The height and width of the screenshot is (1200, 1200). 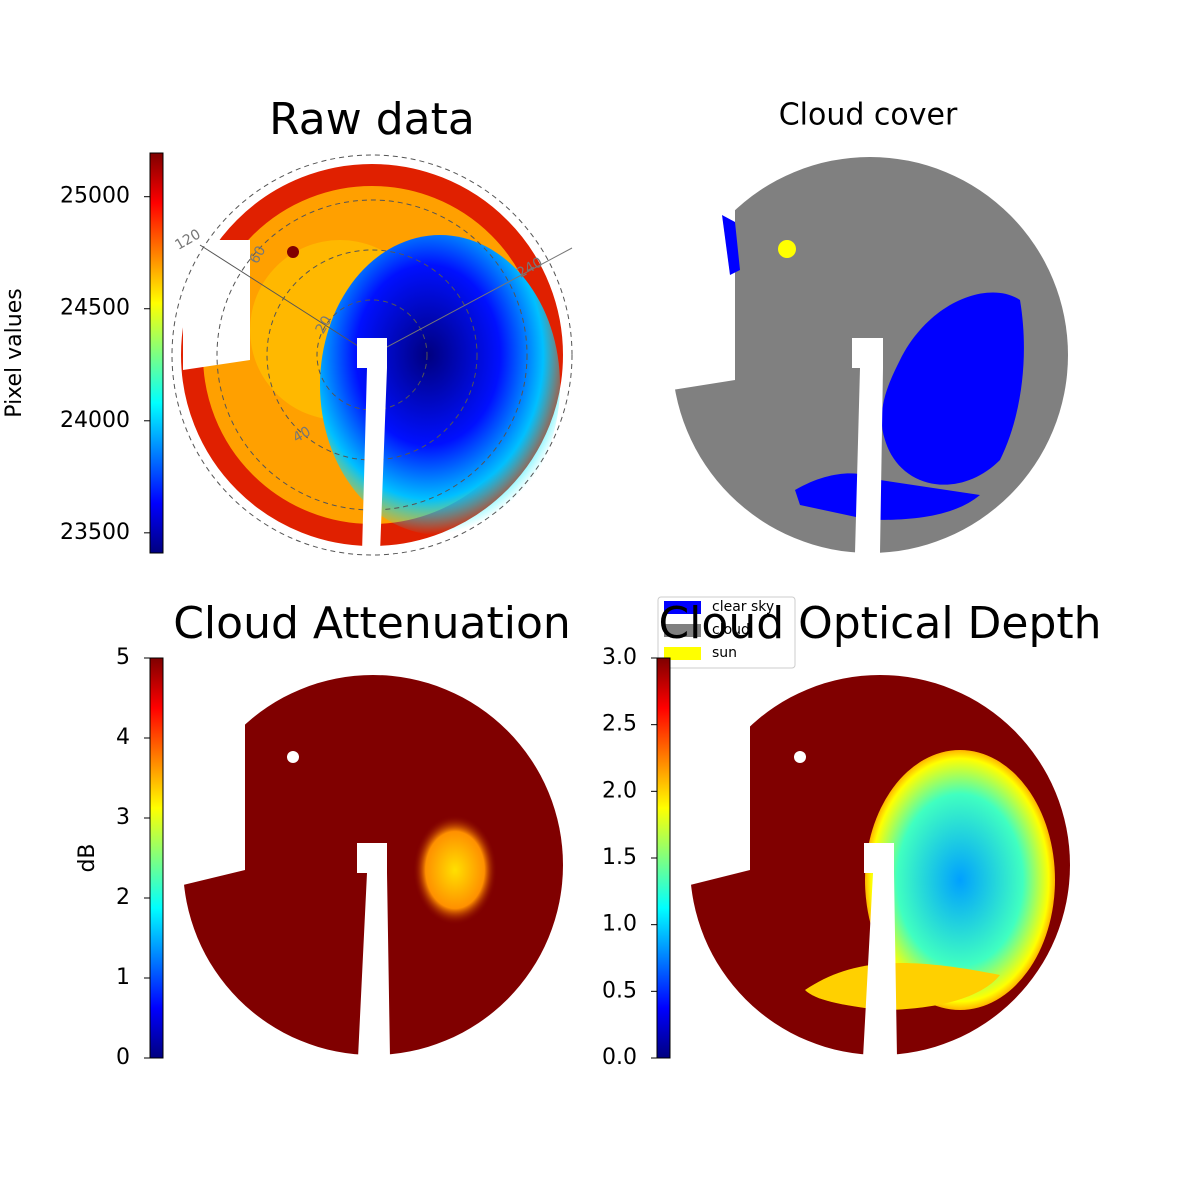 I want to click on optical-depth-image, so click(x=880, y=866).